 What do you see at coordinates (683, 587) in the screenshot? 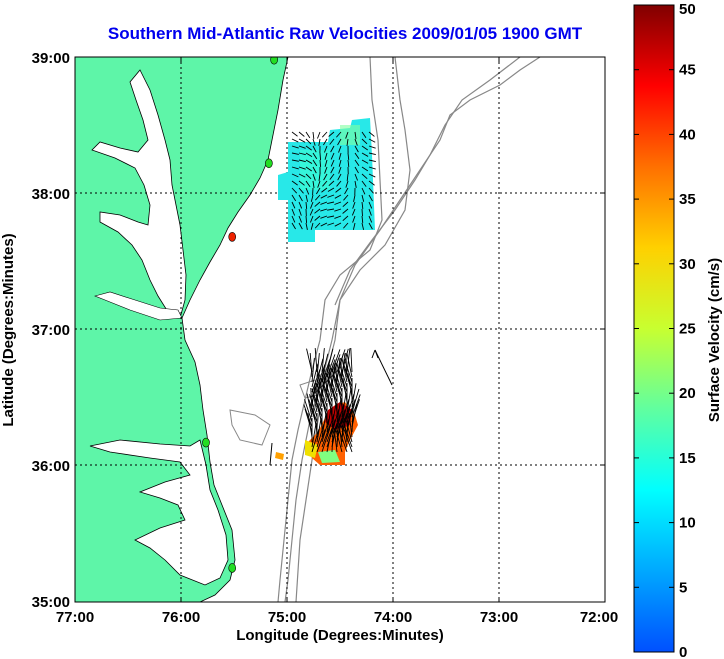
I see `colorbar-tick-label: 5` at bounding box center [683, 587].